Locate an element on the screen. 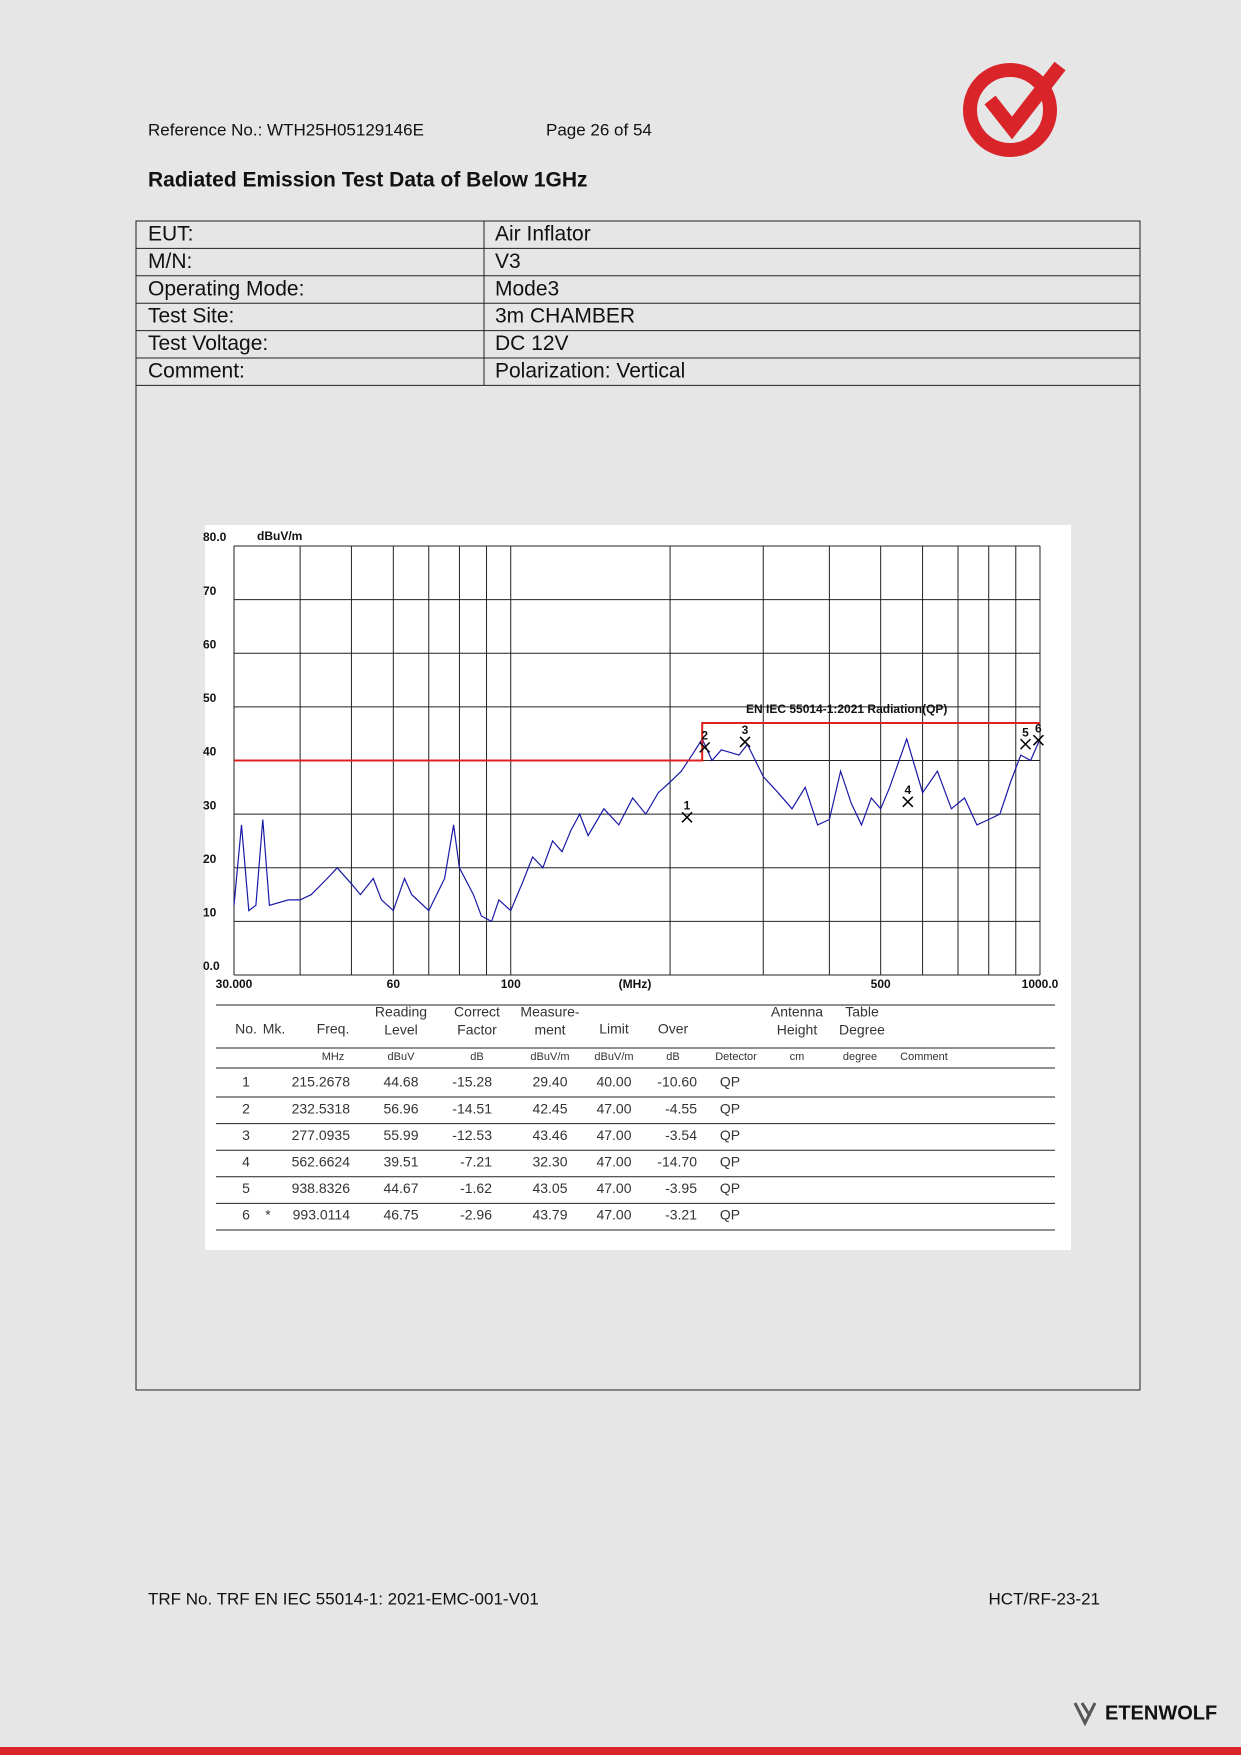 This screenshot has width=1241, height=1755. cell: -2.96 is located at coordinates (476, 1215).